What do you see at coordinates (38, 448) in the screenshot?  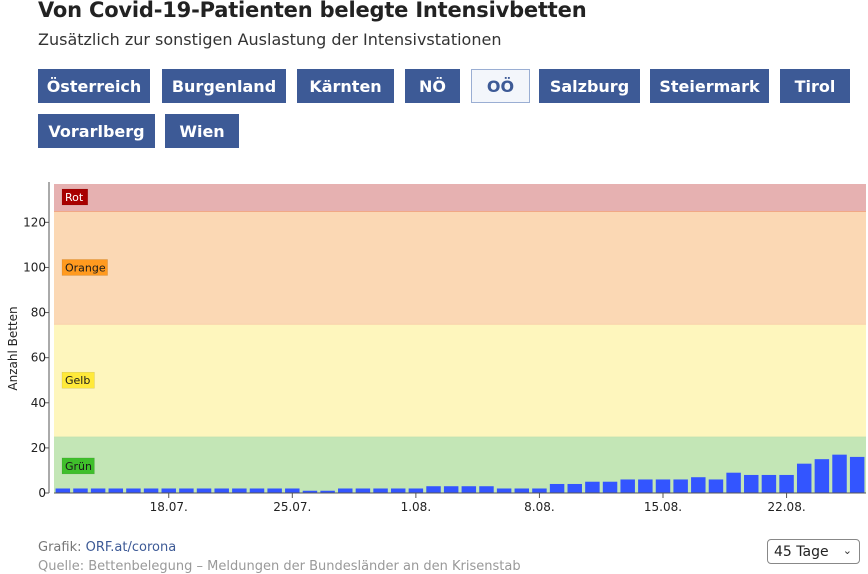 I see `y-tick-label: 20` at bounding box center [38, 448].